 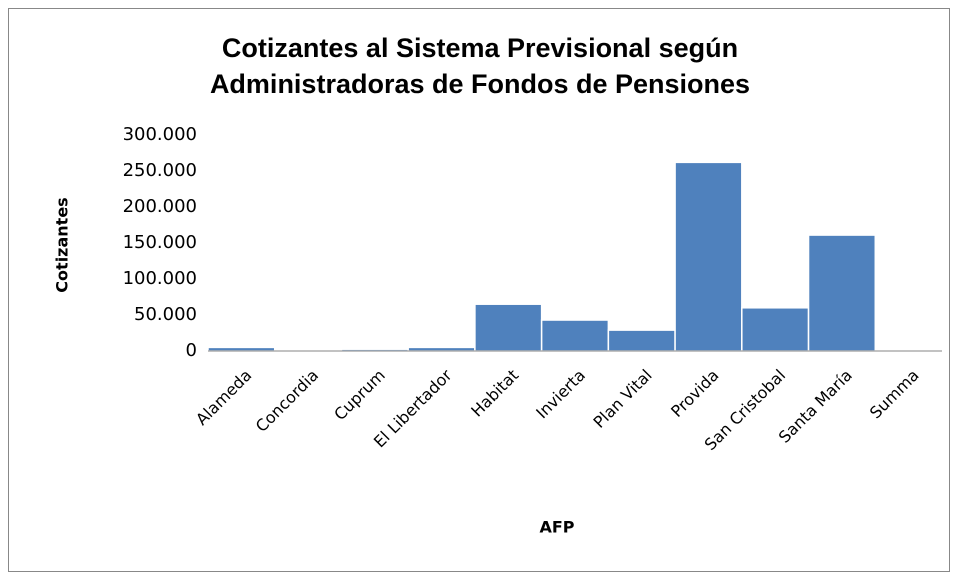 I want to click on chart-title: Administradoras de Fondos de Pensiones, so click(x=480, y=84).